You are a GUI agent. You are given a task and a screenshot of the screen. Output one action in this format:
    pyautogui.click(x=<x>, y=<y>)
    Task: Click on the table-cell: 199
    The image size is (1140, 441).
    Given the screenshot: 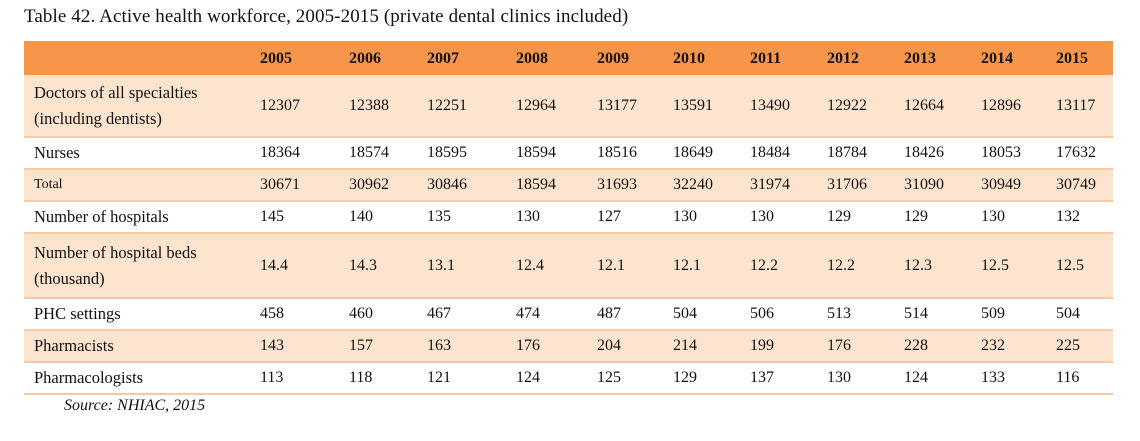 What is the action you would take?
    pyautogui.click(x=778, y=346)
    